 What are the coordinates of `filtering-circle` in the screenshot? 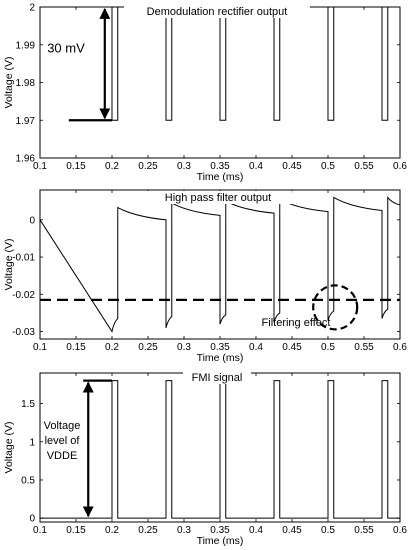 It's located at (335, 307).